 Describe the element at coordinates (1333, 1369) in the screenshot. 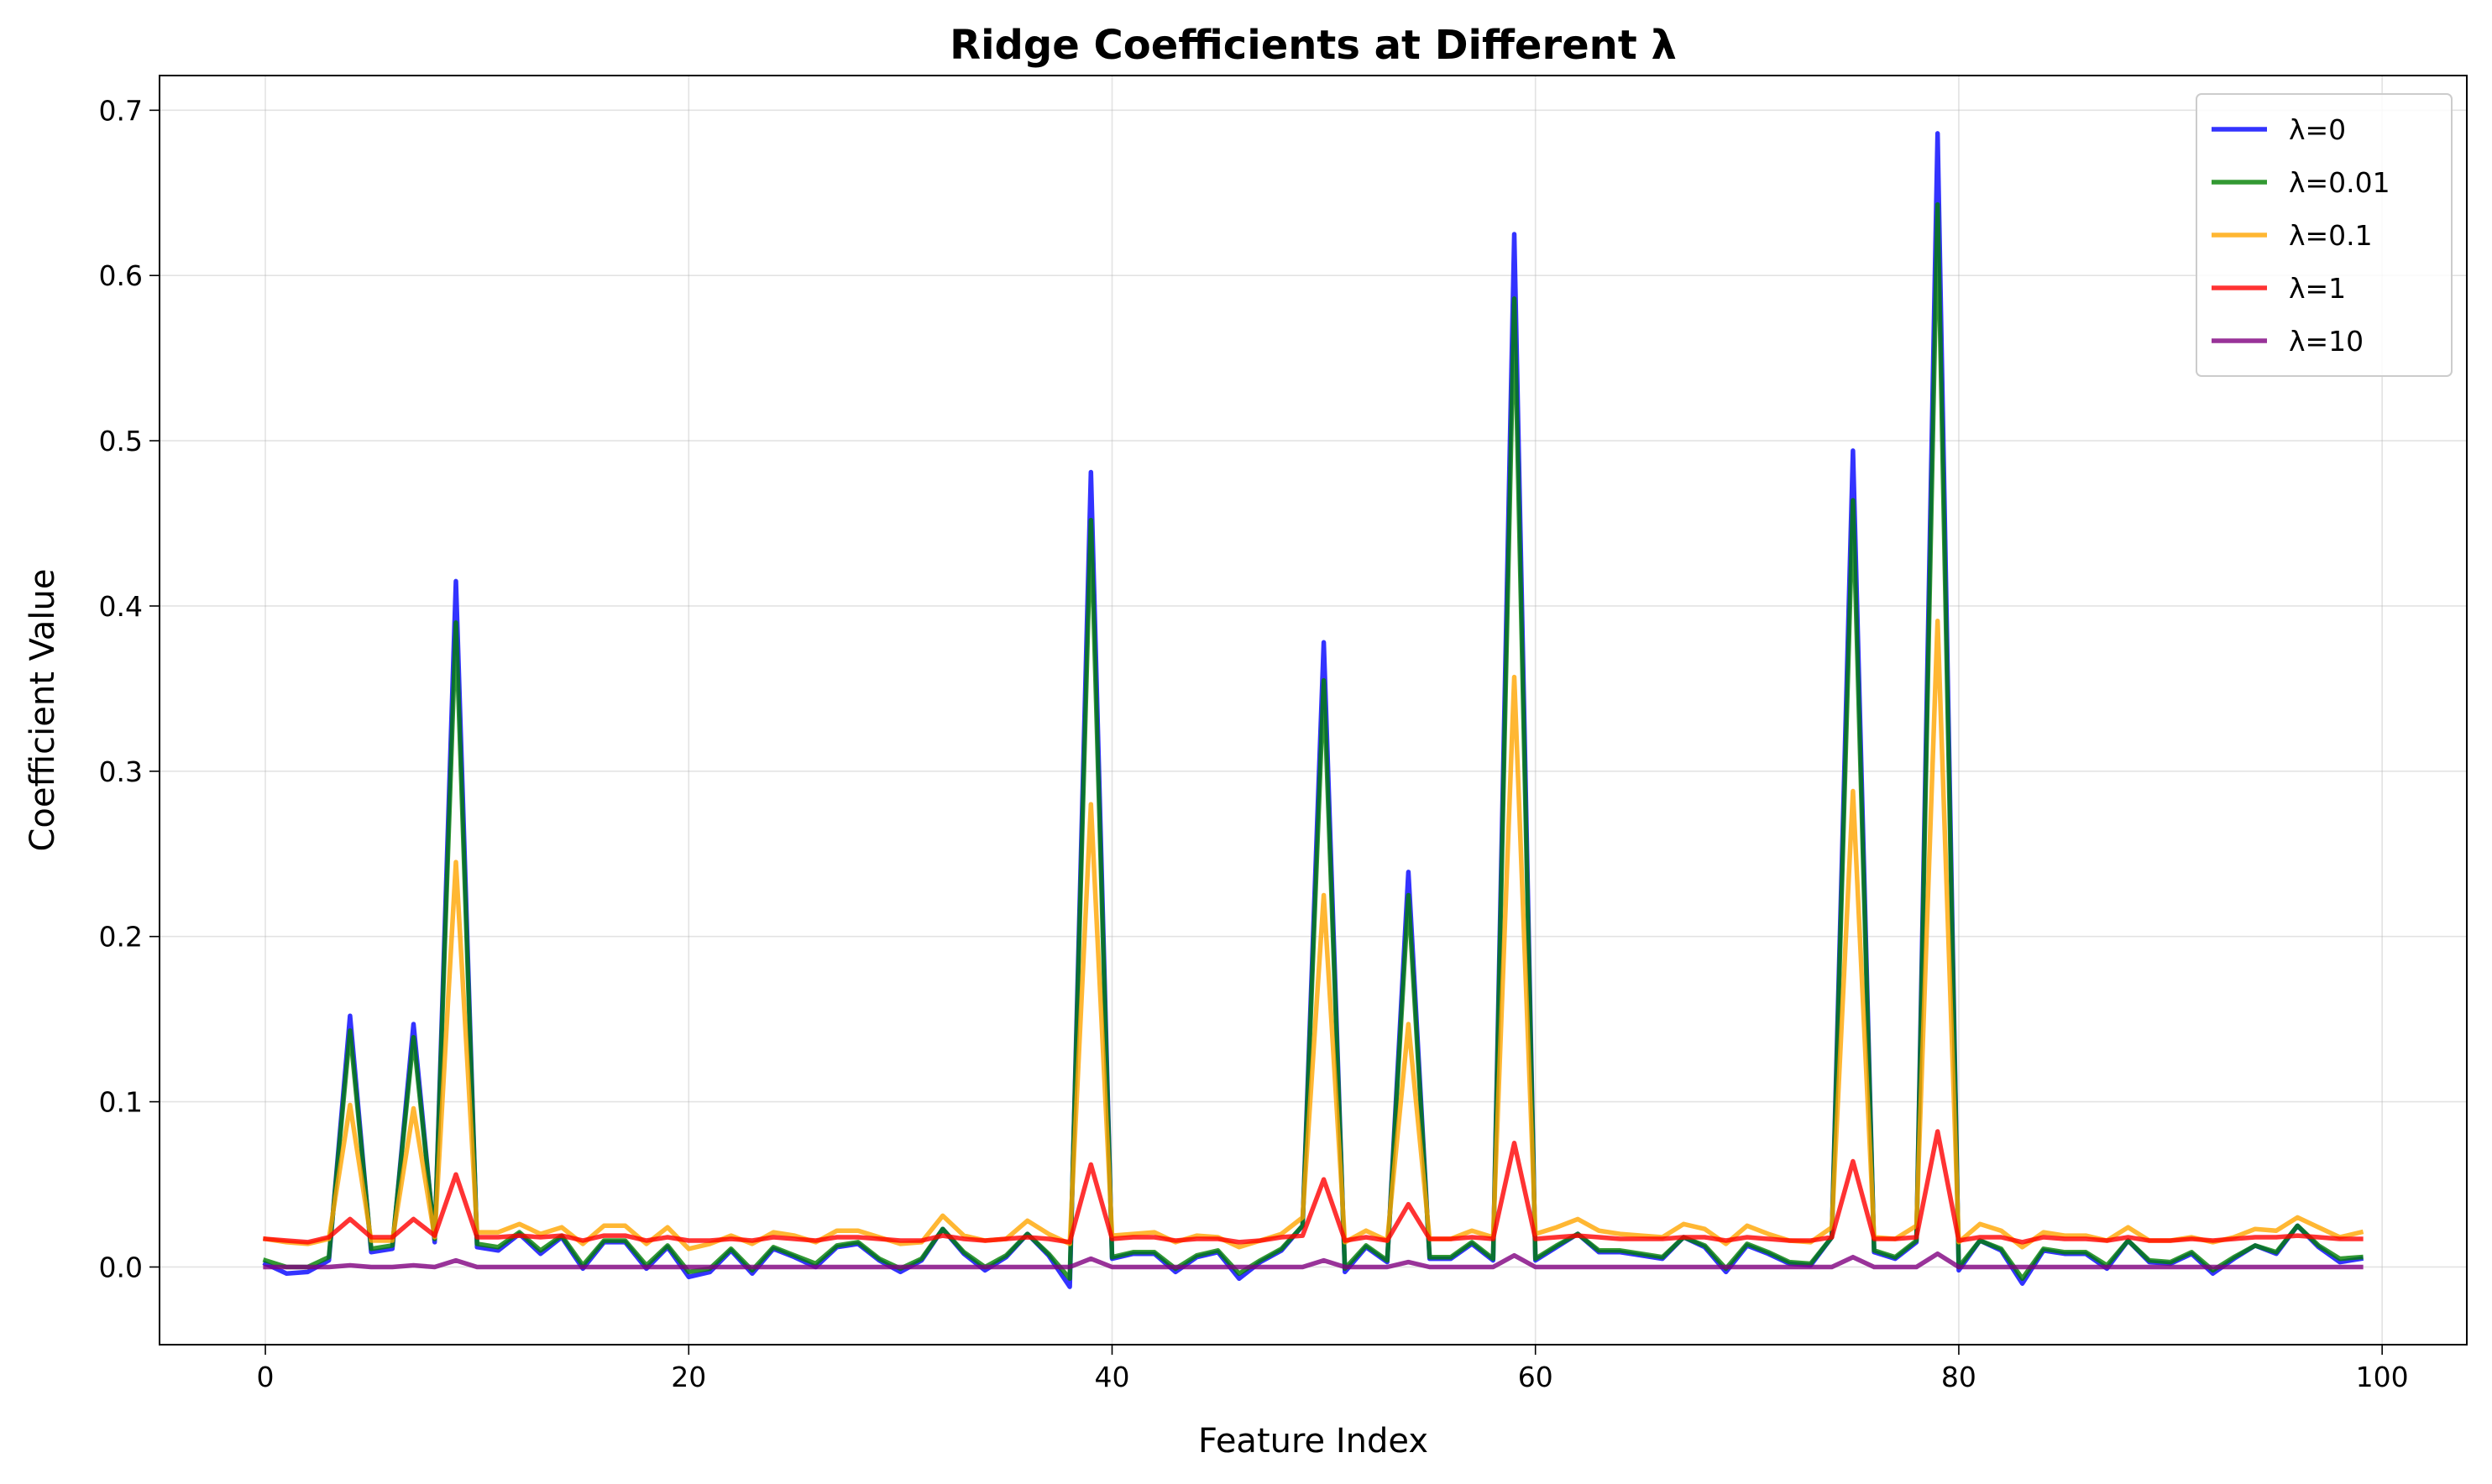

I see `x-axis-ticks: 0 20 40 60 80 100` at that location.